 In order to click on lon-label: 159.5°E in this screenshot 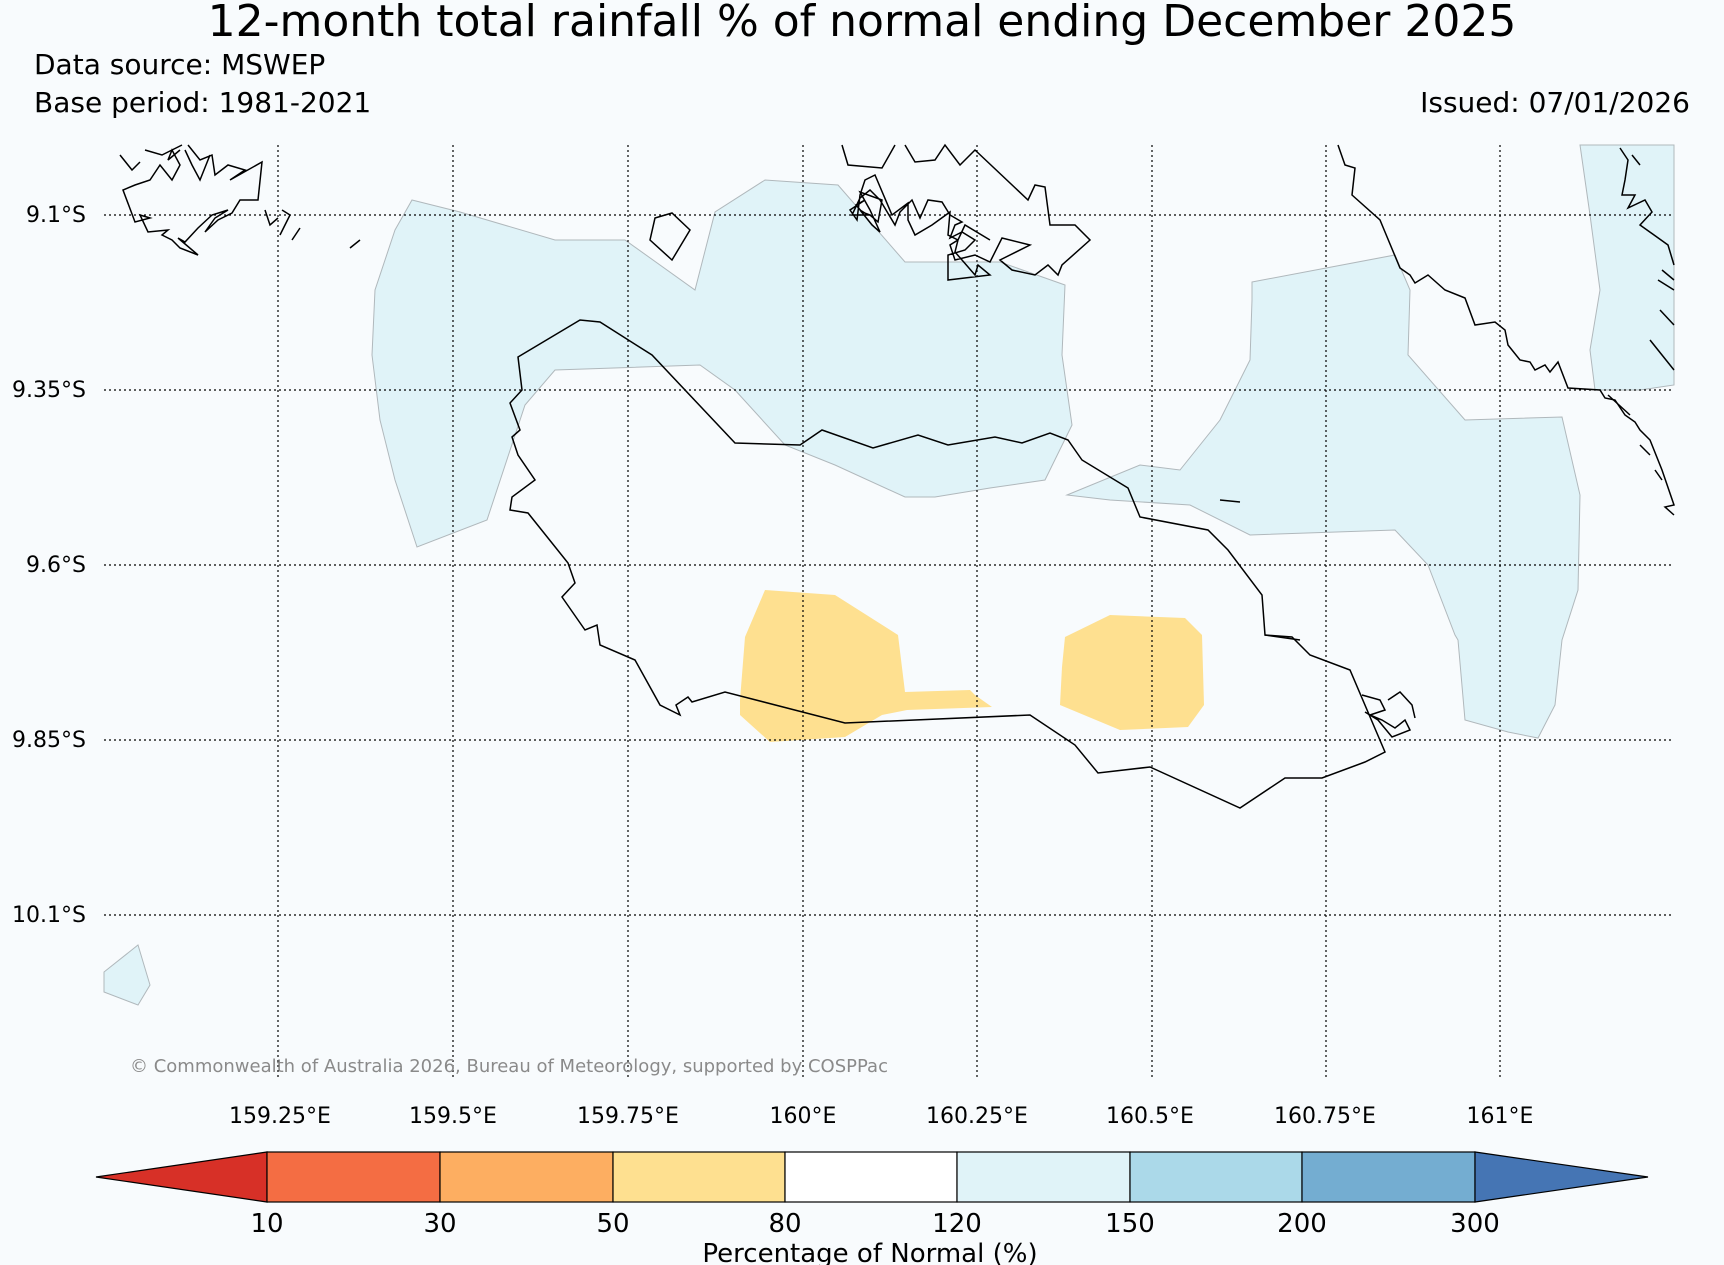, I will do `click(453, 1116)`.